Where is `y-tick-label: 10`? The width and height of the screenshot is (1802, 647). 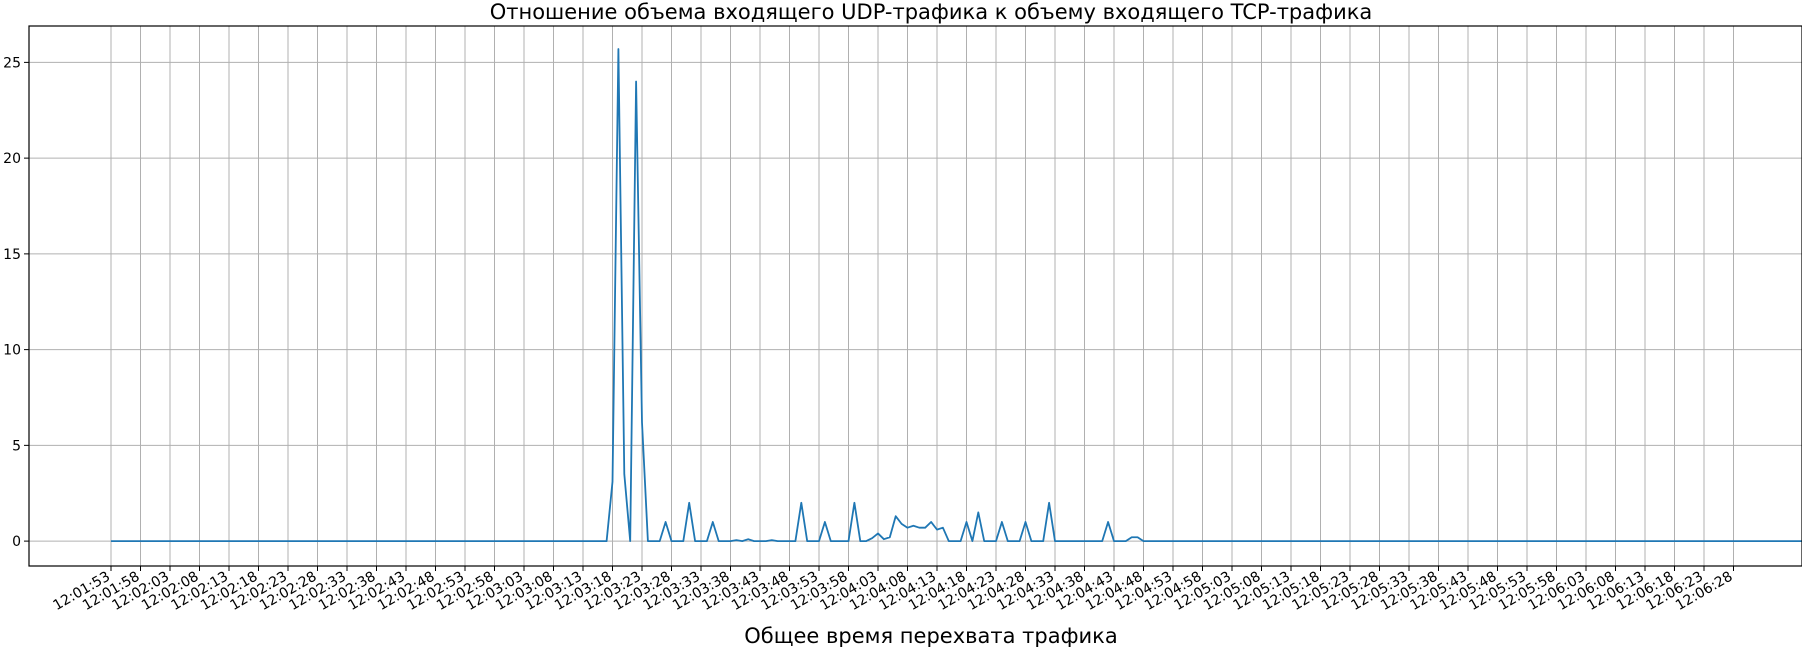
y-tick-label: 10 is located at coordinates (12, 351).